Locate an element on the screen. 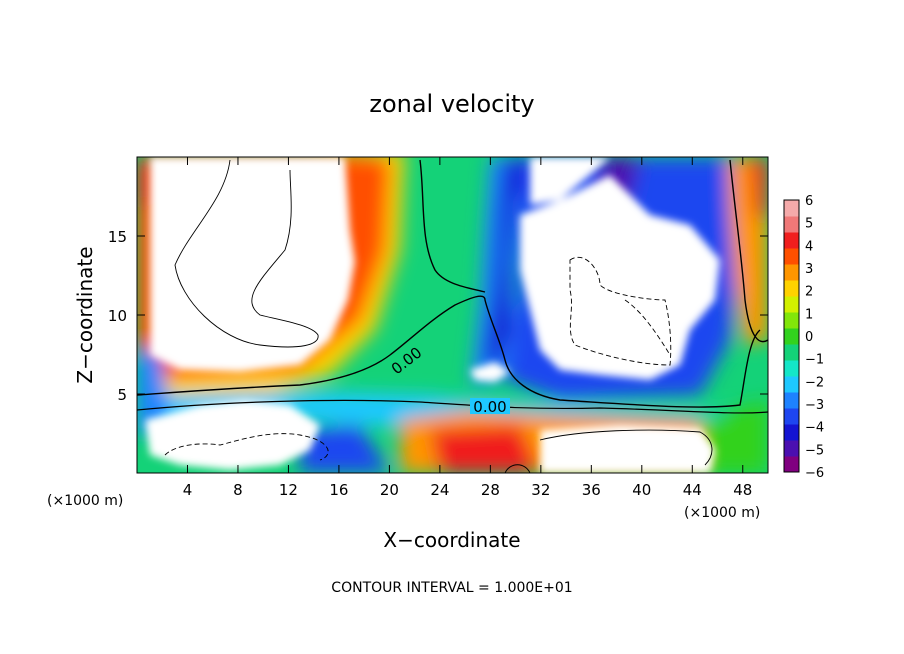  x-unit-left: (×1000 m) is located at coordinates (85, 501).